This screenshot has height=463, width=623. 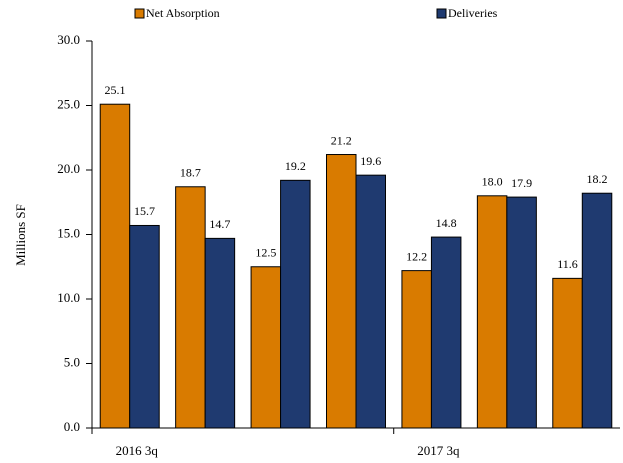 What do you see at coordinates (68, 168) in the screenshot?
I see `y-tick-label: 20.0` at bounding box center [68, 168].